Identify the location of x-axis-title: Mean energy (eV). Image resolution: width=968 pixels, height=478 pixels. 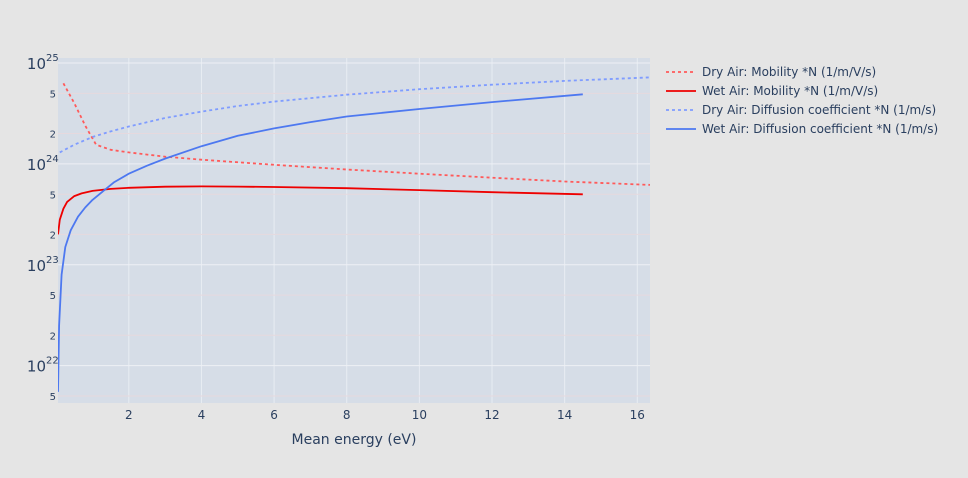
(354, 440).